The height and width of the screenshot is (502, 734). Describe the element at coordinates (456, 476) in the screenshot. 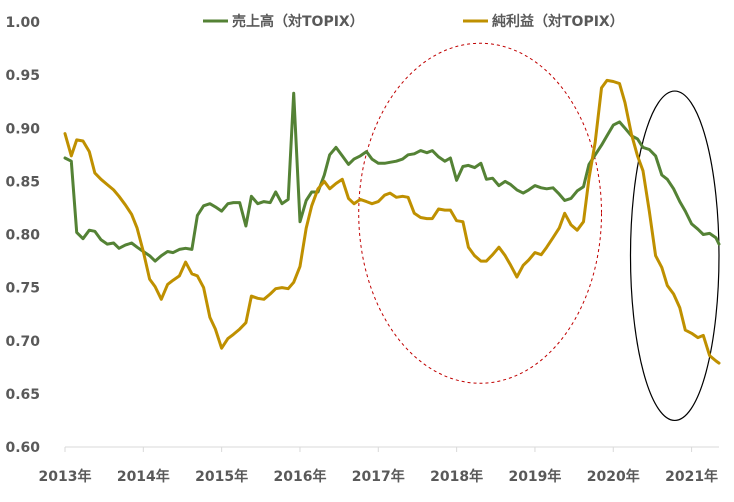

I see `x-tick-label: 2018年` at that location.